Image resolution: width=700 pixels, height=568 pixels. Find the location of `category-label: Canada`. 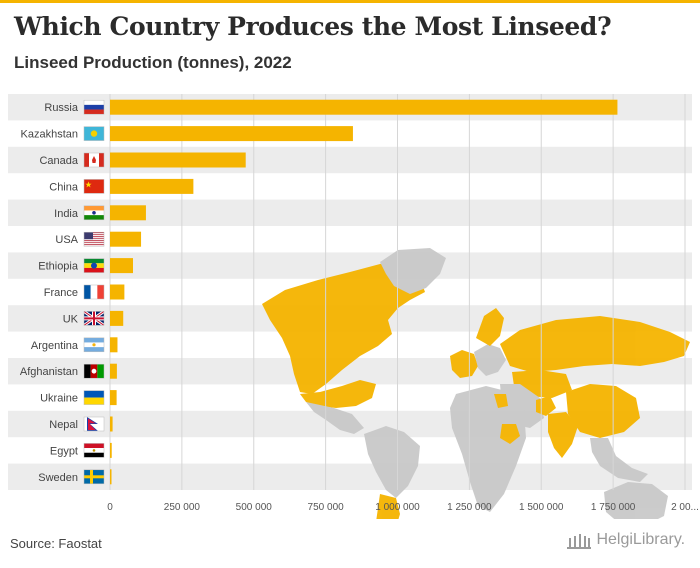

category-label: Canada is located at coordinates (58, 161).